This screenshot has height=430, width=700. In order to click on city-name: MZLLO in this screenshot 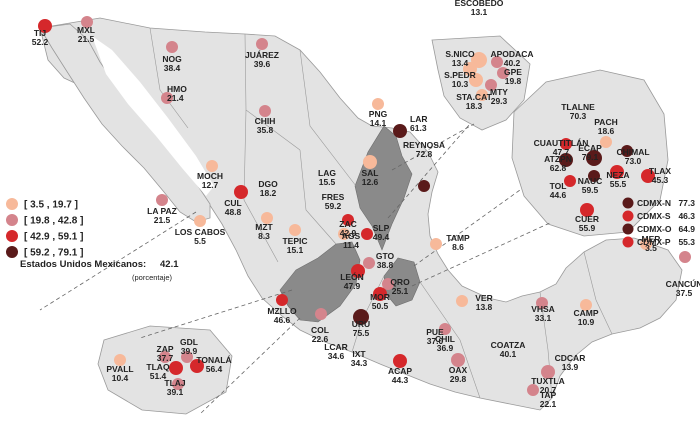, I will do `click(282, 311)`.